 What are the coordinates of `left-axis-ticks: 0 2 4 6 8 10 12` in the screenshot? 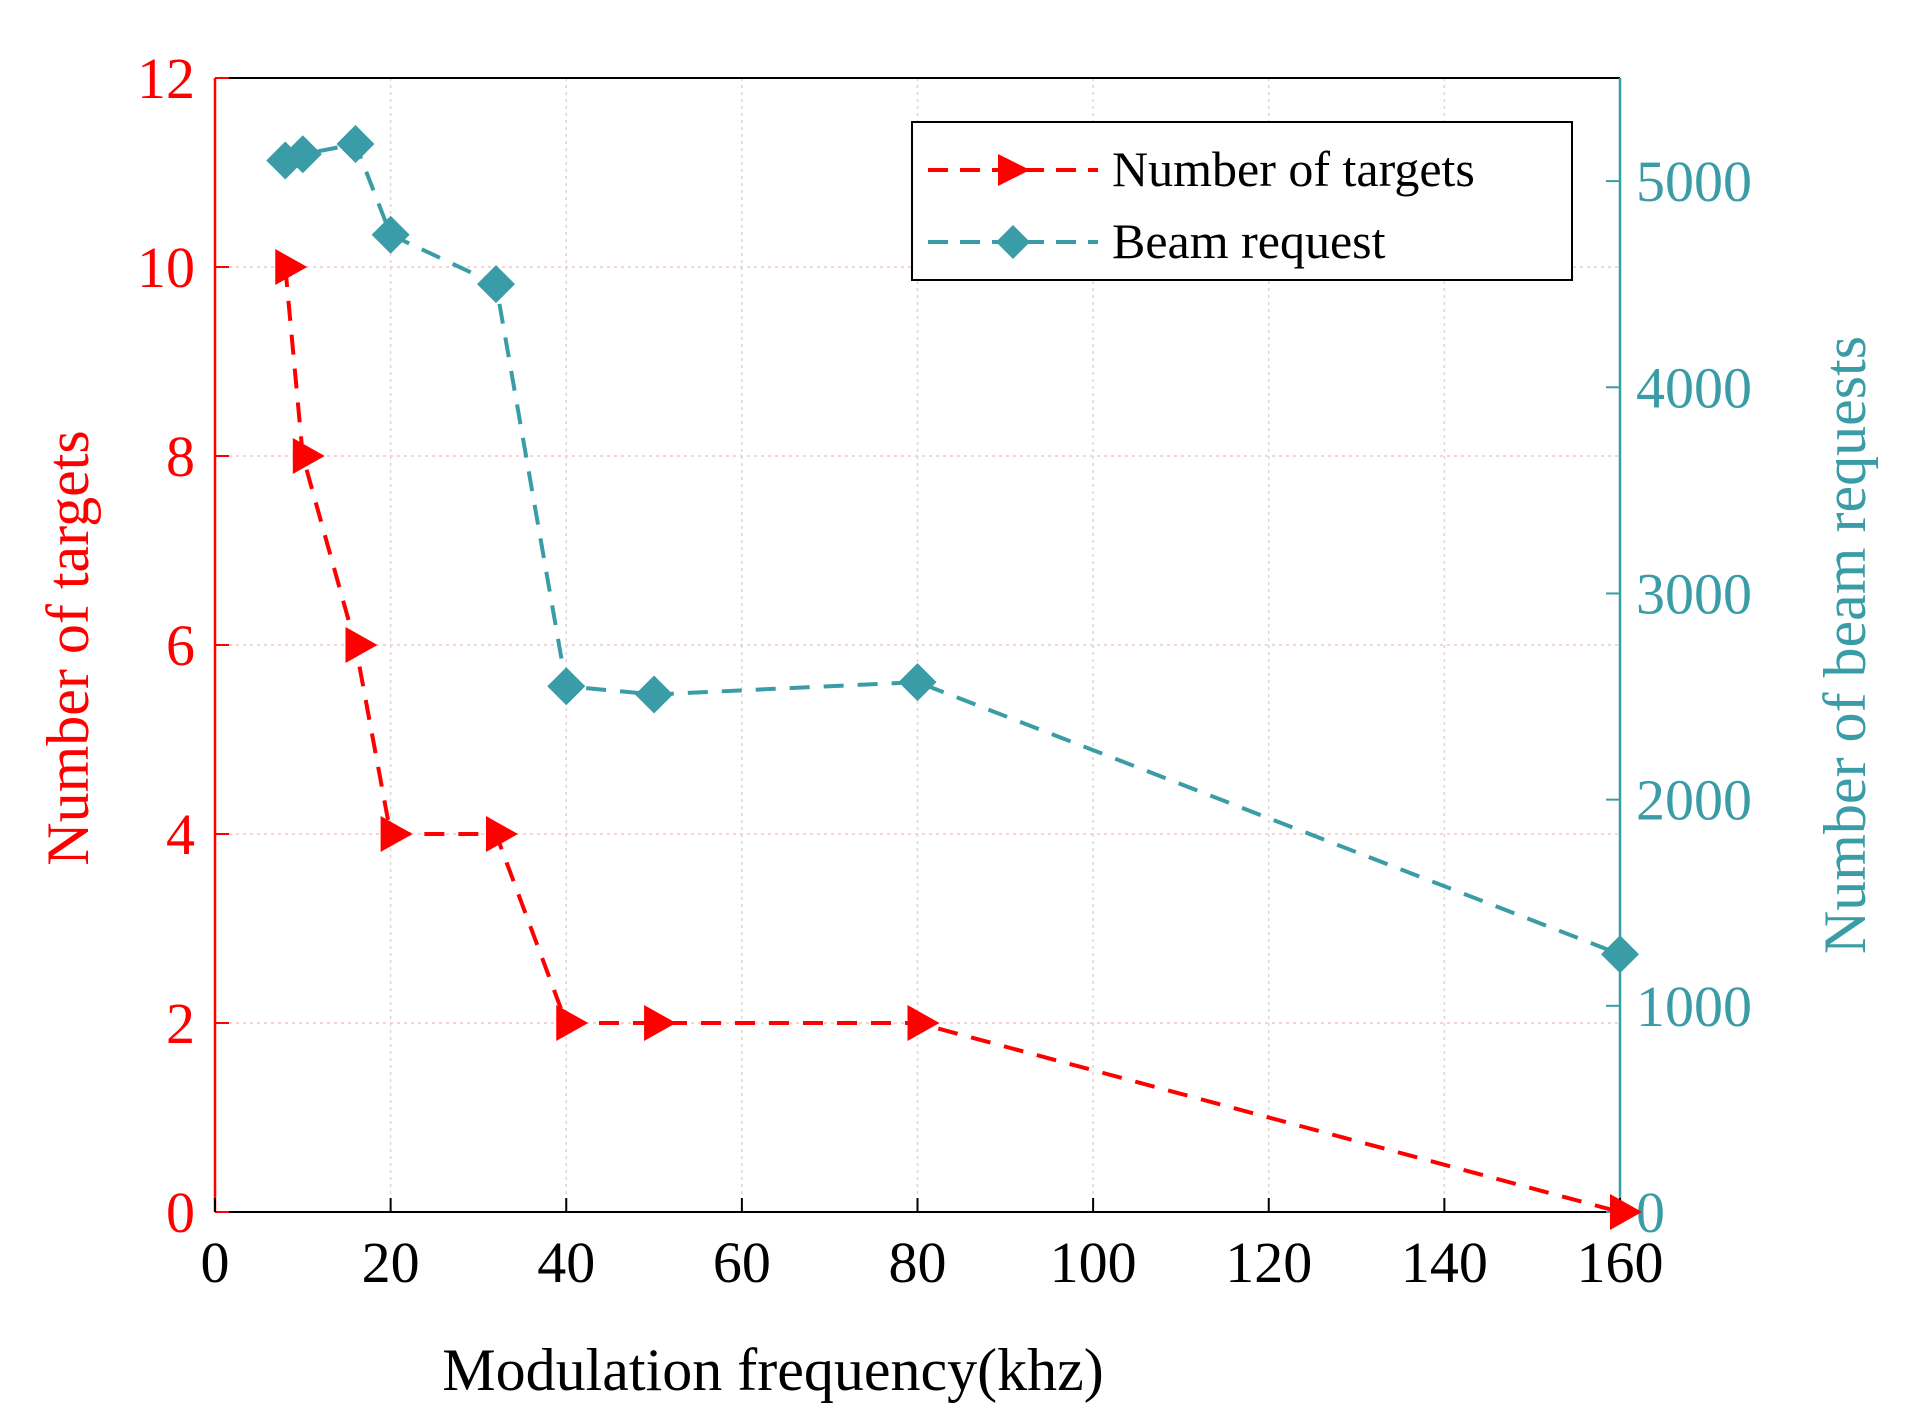 It's located at (183, 645).